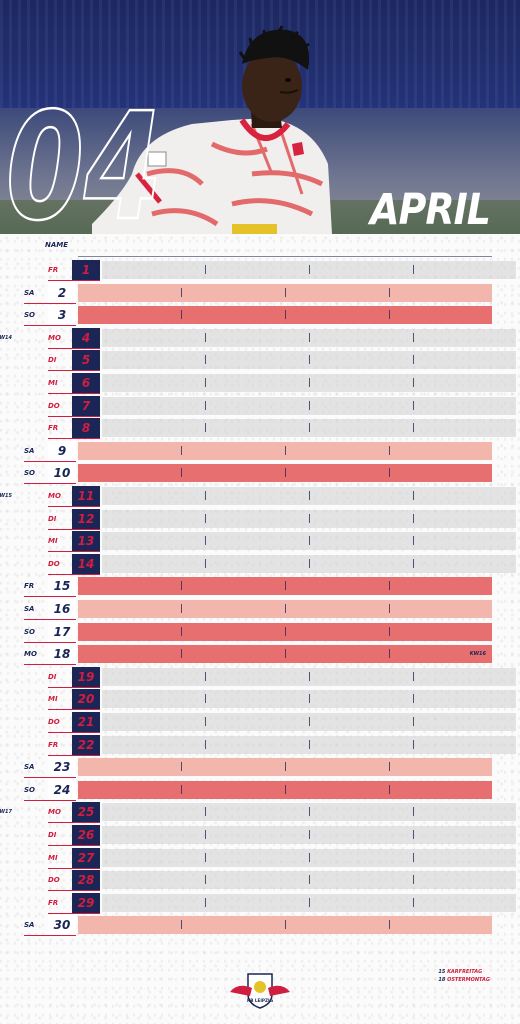  I want to click on day-row: SO 3, so click(260, 316).